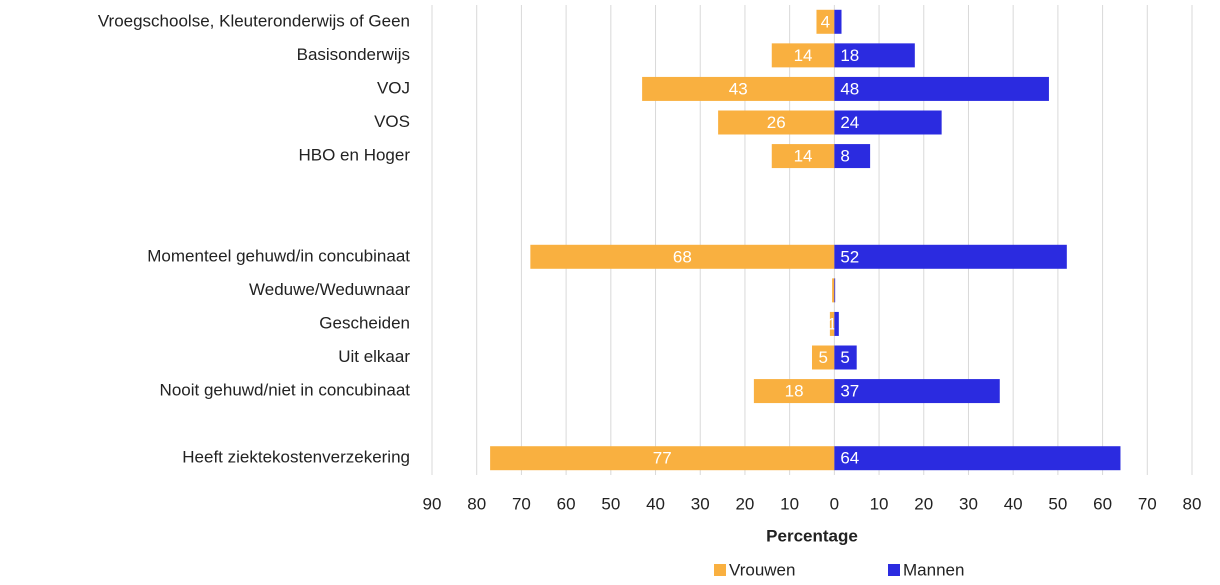 Image resolution: width=1220 pixels, height=585 pixels. I want to click on y-tick-label: VOJ, so click(393, 87).